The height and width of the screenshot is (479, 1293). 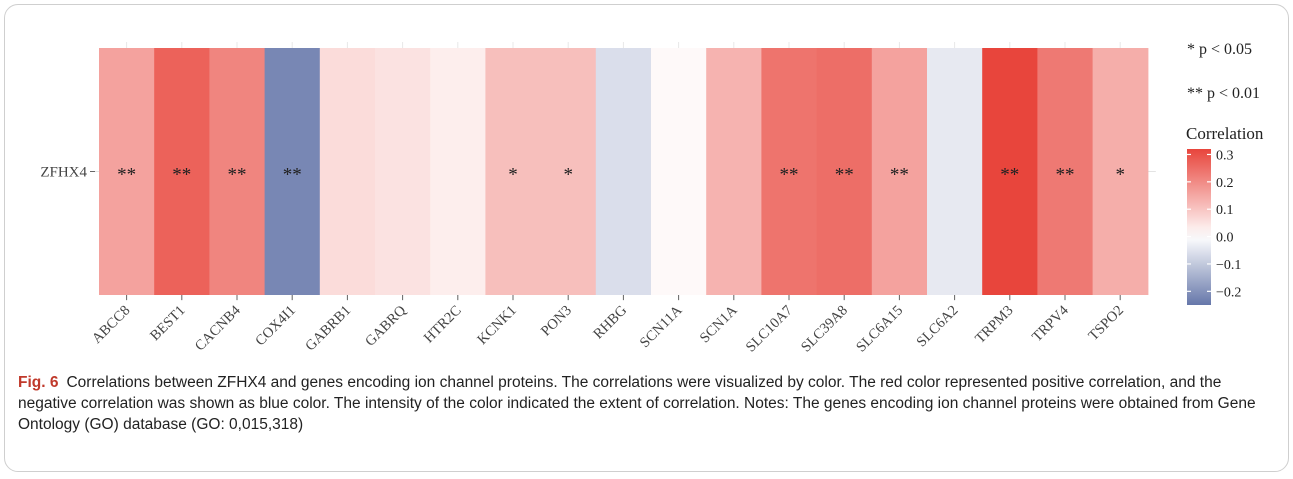 What do you see at coordinates (496, 325) in the screenshot?
I see `column-label: KCNK1` at bounding box center [496, 325].